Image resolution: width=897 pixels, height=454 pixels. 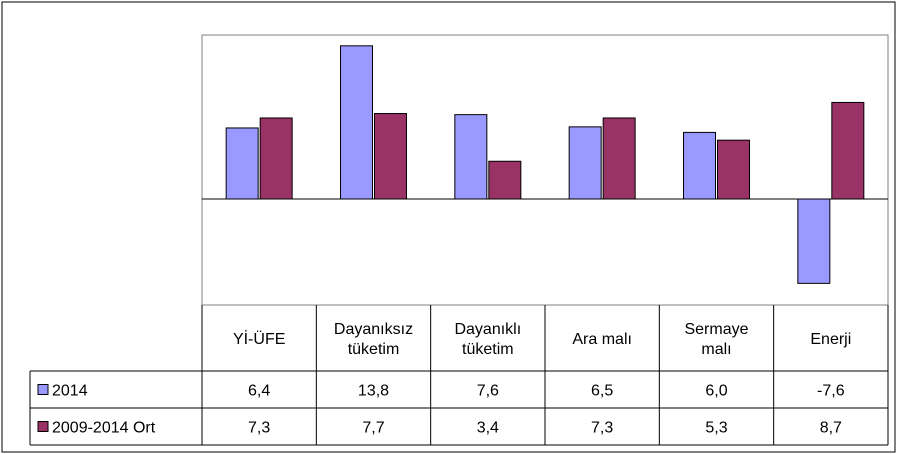 I want to click on value-label-series-2-dayanıklı-tüketim: 3,4, so click(x=488, y=428).